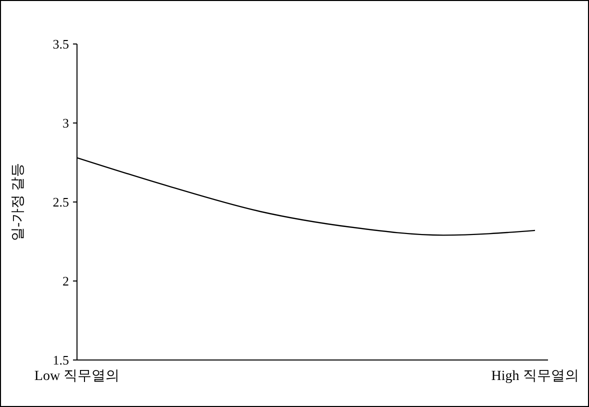 This screenshot has height=407, width=589. I want to click on x-tick-label: High 직무열의, so click(535, 376).